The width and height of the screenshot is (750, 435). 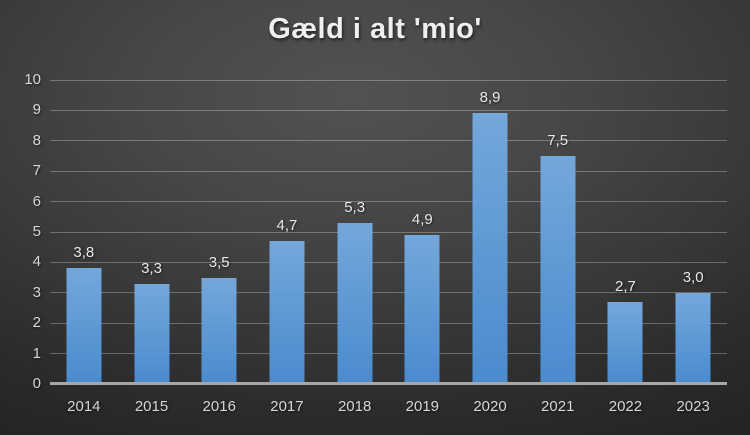 What do you see at coordinates (693, 277) in the screenshot?
I see `bar-value-label: 3,0` at bounding box center [693, 277].